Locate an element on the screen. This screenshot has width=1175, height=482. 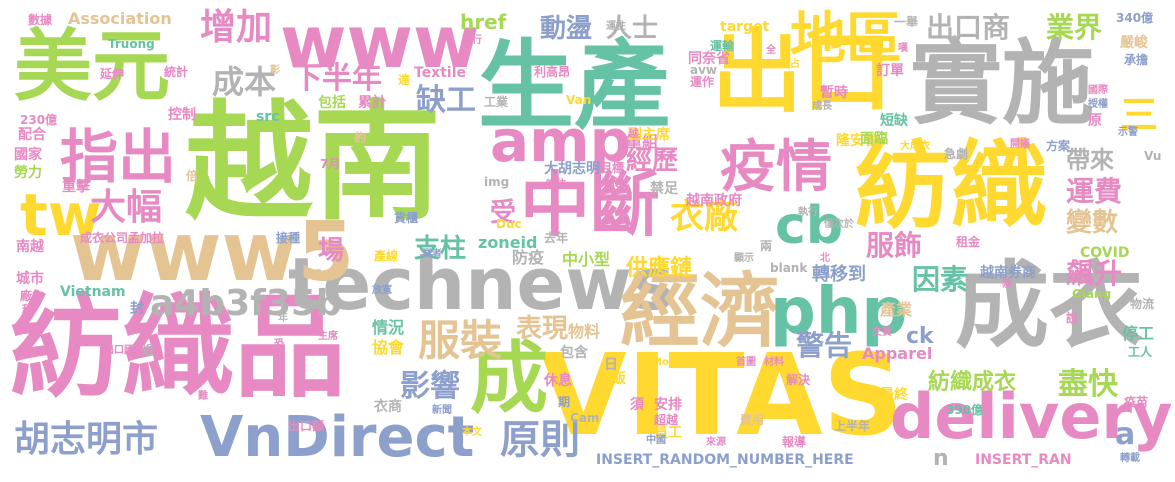
word-href: href is located at coordinates (483, 22).